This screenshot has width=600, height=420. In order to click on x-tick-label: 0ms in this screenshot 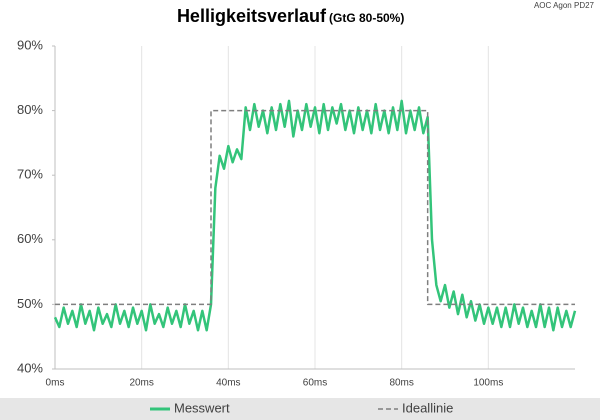, I will do `click(55, 383)`.